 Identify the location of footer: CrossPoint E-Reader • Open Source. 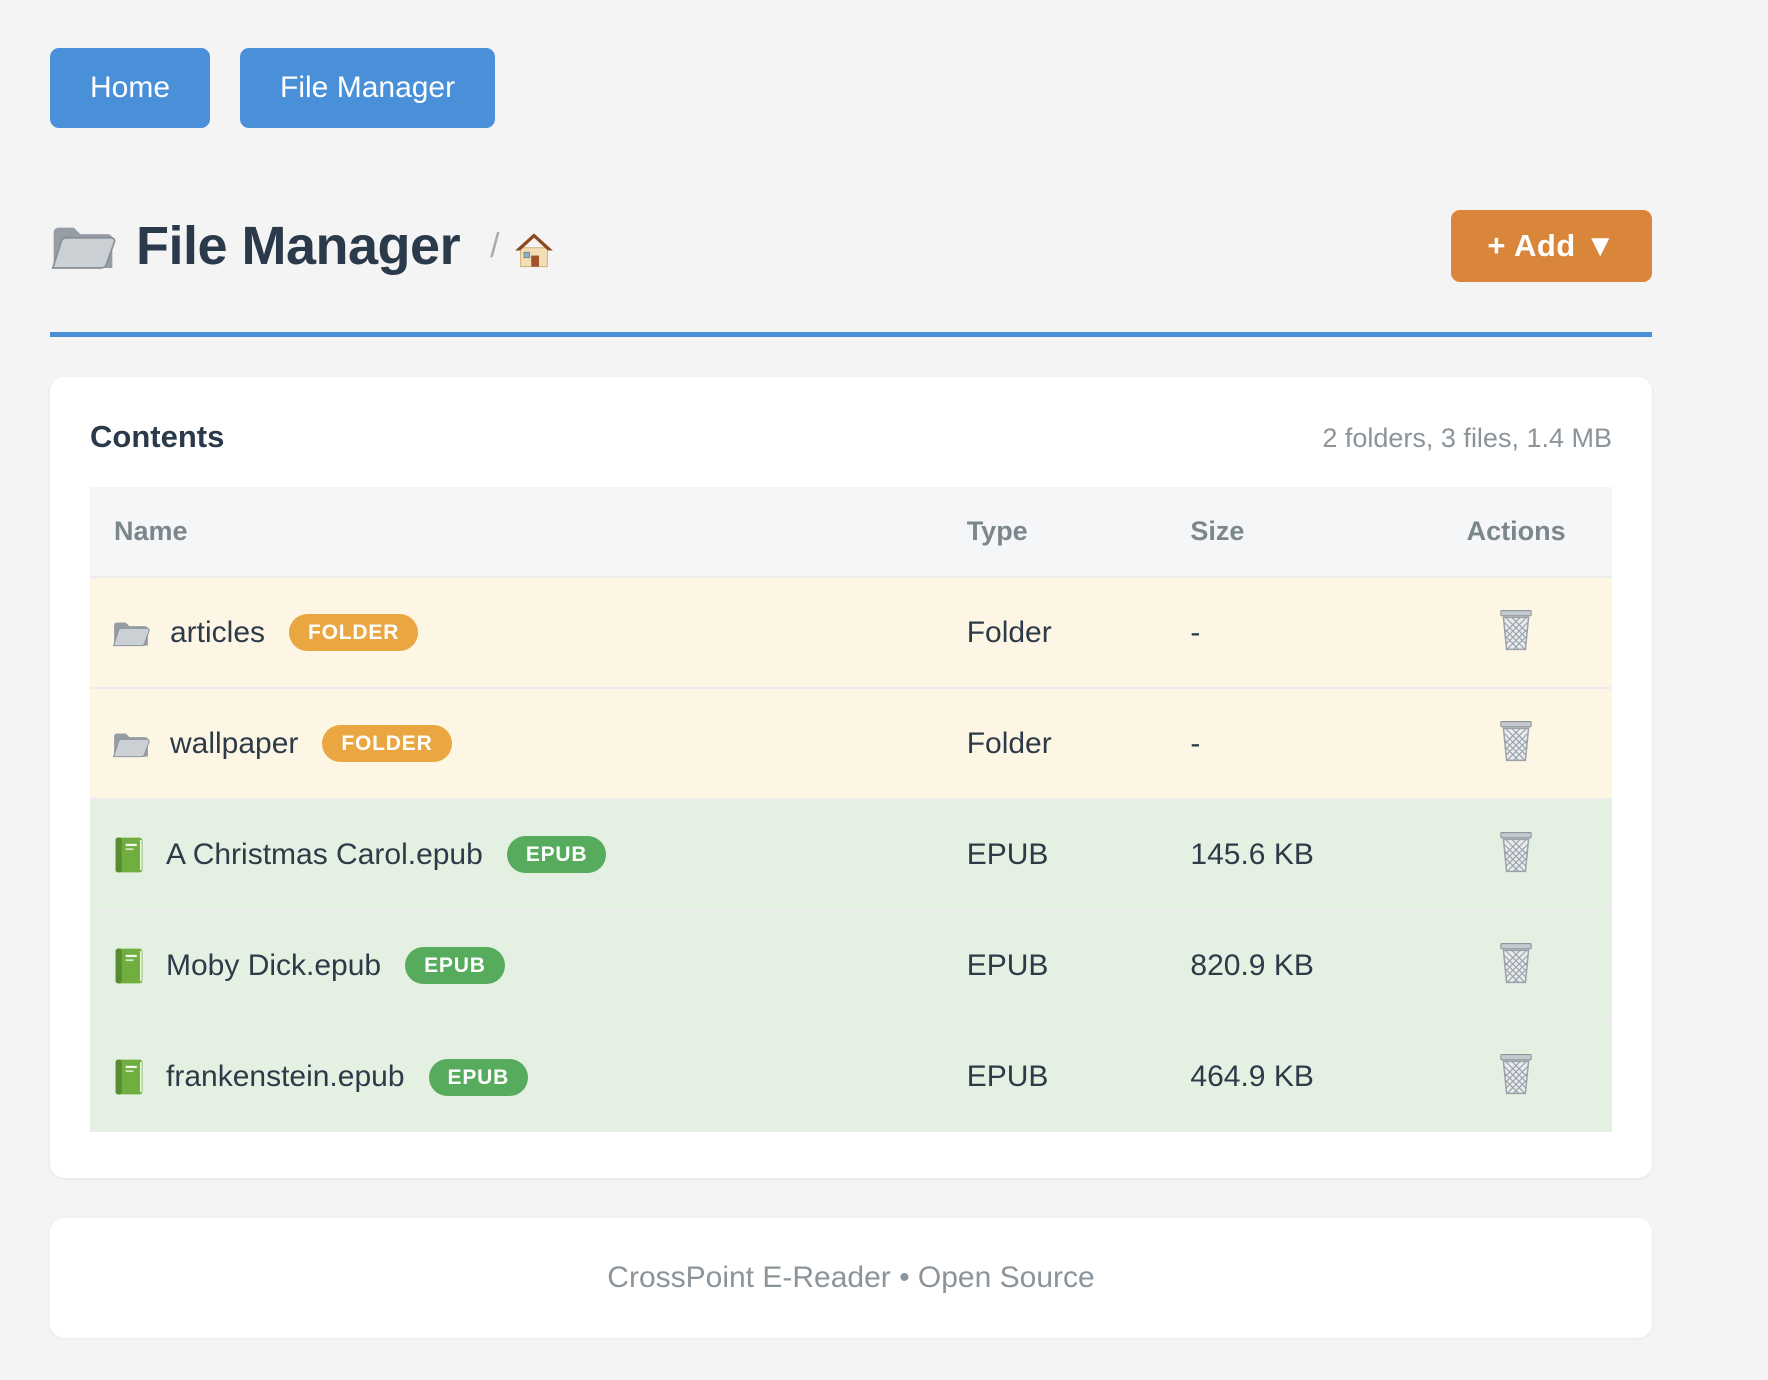
(851, 1278).